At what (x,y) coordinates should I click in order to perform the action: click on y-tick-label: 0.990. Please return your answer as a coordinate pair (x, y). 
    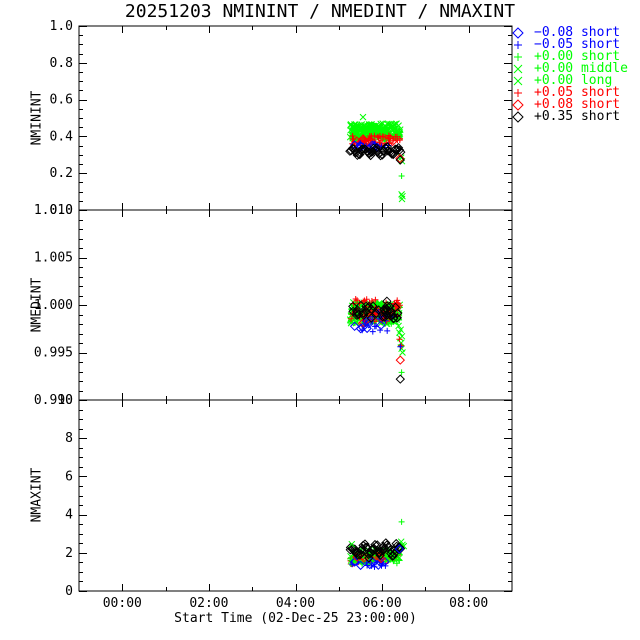
    Looking at the image, I should click on (53, 400).